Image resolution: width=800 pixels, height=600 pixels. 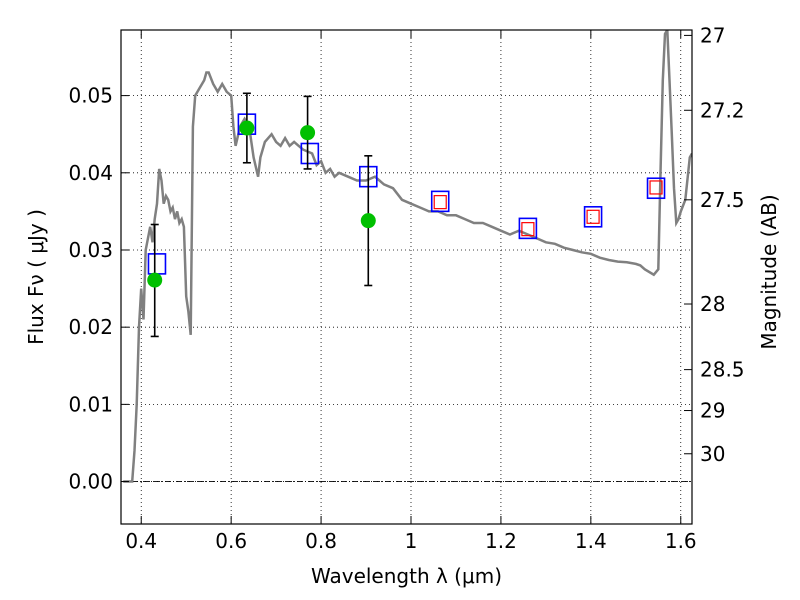 I want to click on y-tick-label: 0.01, so click(x=90, y=404).